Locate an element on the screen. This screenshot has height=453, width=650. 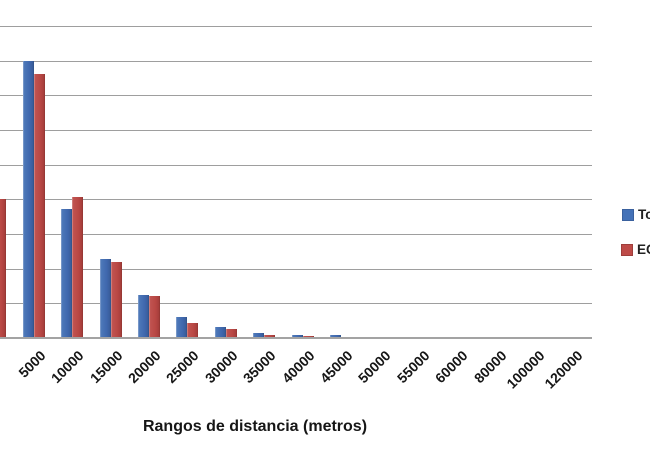
legend-item-series1: To is located at coordinates (636, 214).